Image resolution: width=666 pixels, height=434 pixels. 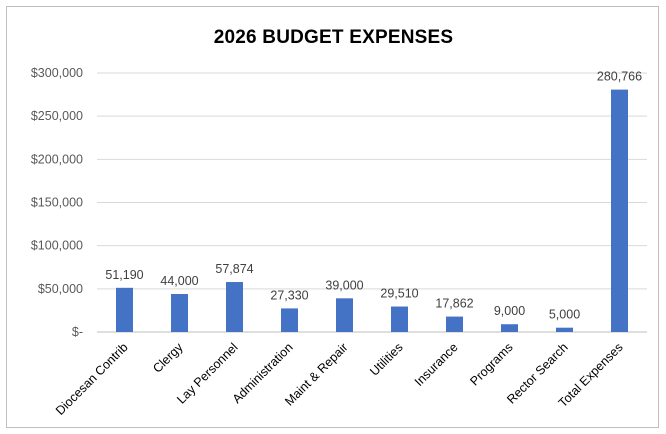 What do you see at coordinates (168, 358) in the screenshot?
I see `category-label: Clergy` at bounding box center [168, 358].